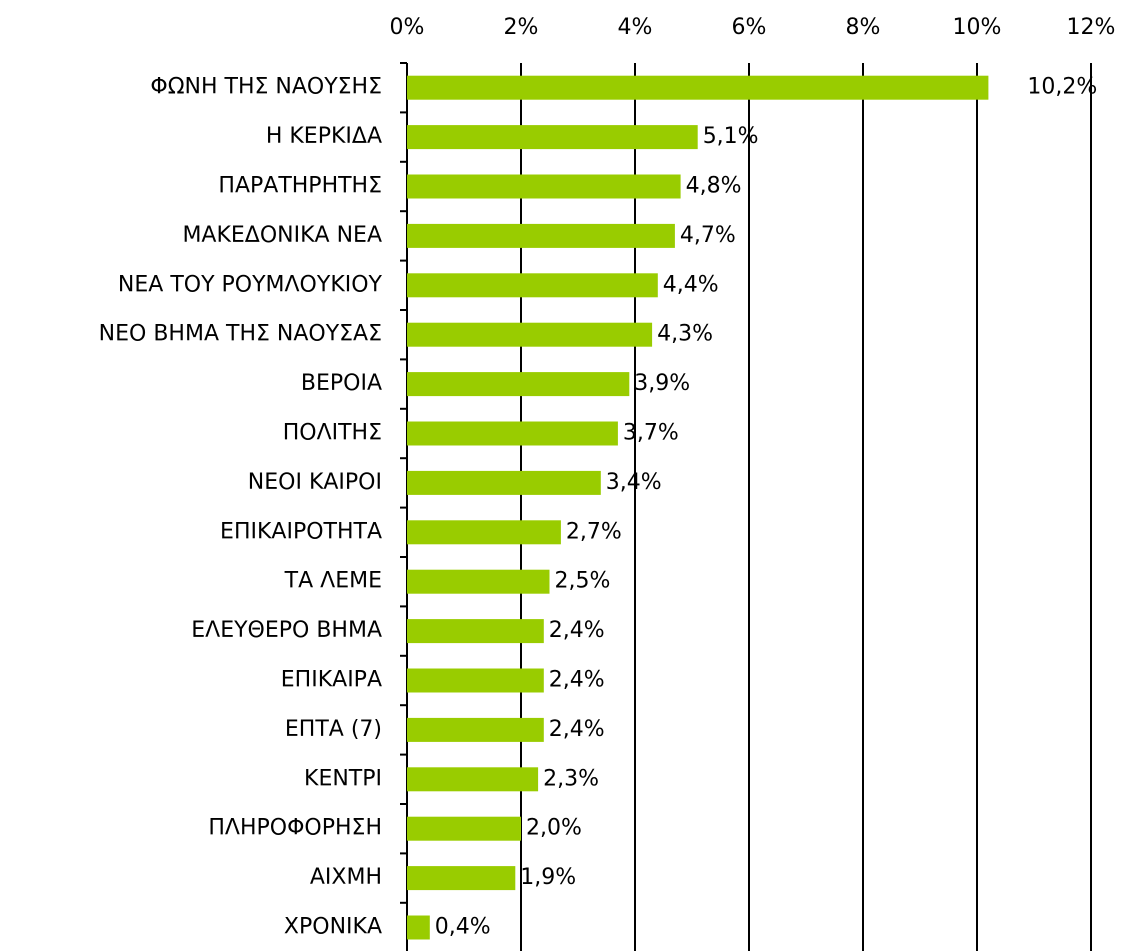 The height and width of the screenshot is (951, 1124). What do you see at coordinates (685, 334) in the screenshot?
I see `value-label: 4,3%` at bounding box center [685, 334].